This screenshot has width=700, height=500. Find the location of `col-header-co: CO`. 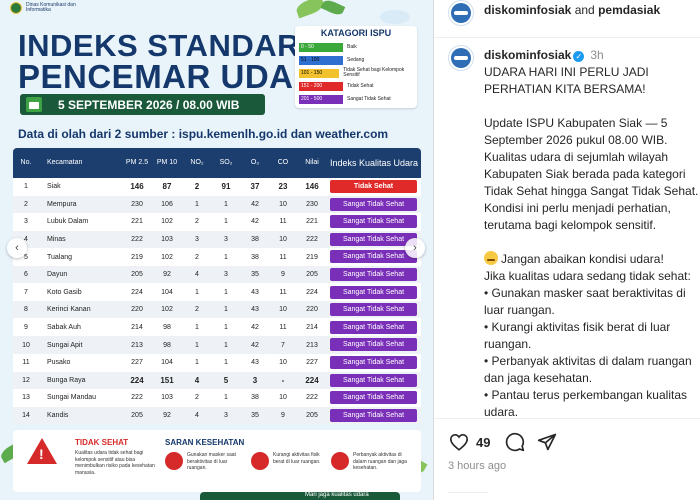

col-header-co: CO is located at coordinates (283, 162).